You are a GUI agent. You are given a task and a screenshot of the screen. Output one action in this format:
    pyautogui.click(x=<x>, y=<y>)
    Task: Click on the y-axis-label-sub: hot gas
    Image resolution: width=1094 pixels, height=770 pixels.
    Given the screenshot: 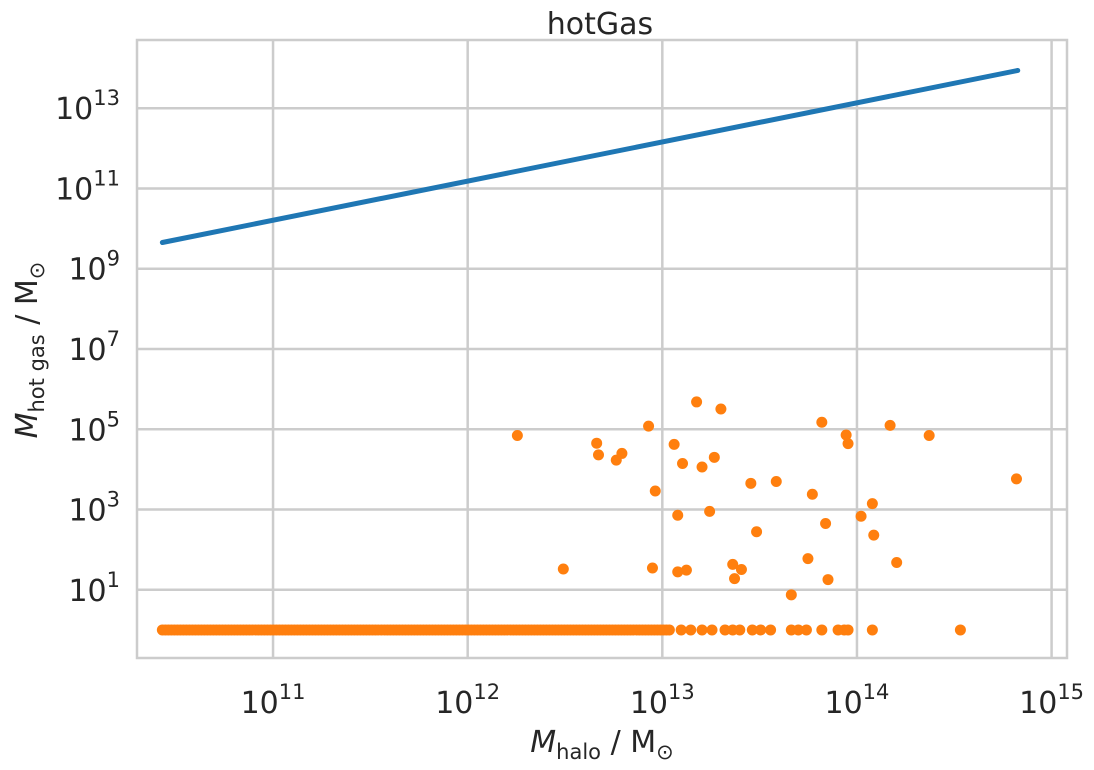 What is the action you would take?
    pyautogui.click(x=37, y=373)
    